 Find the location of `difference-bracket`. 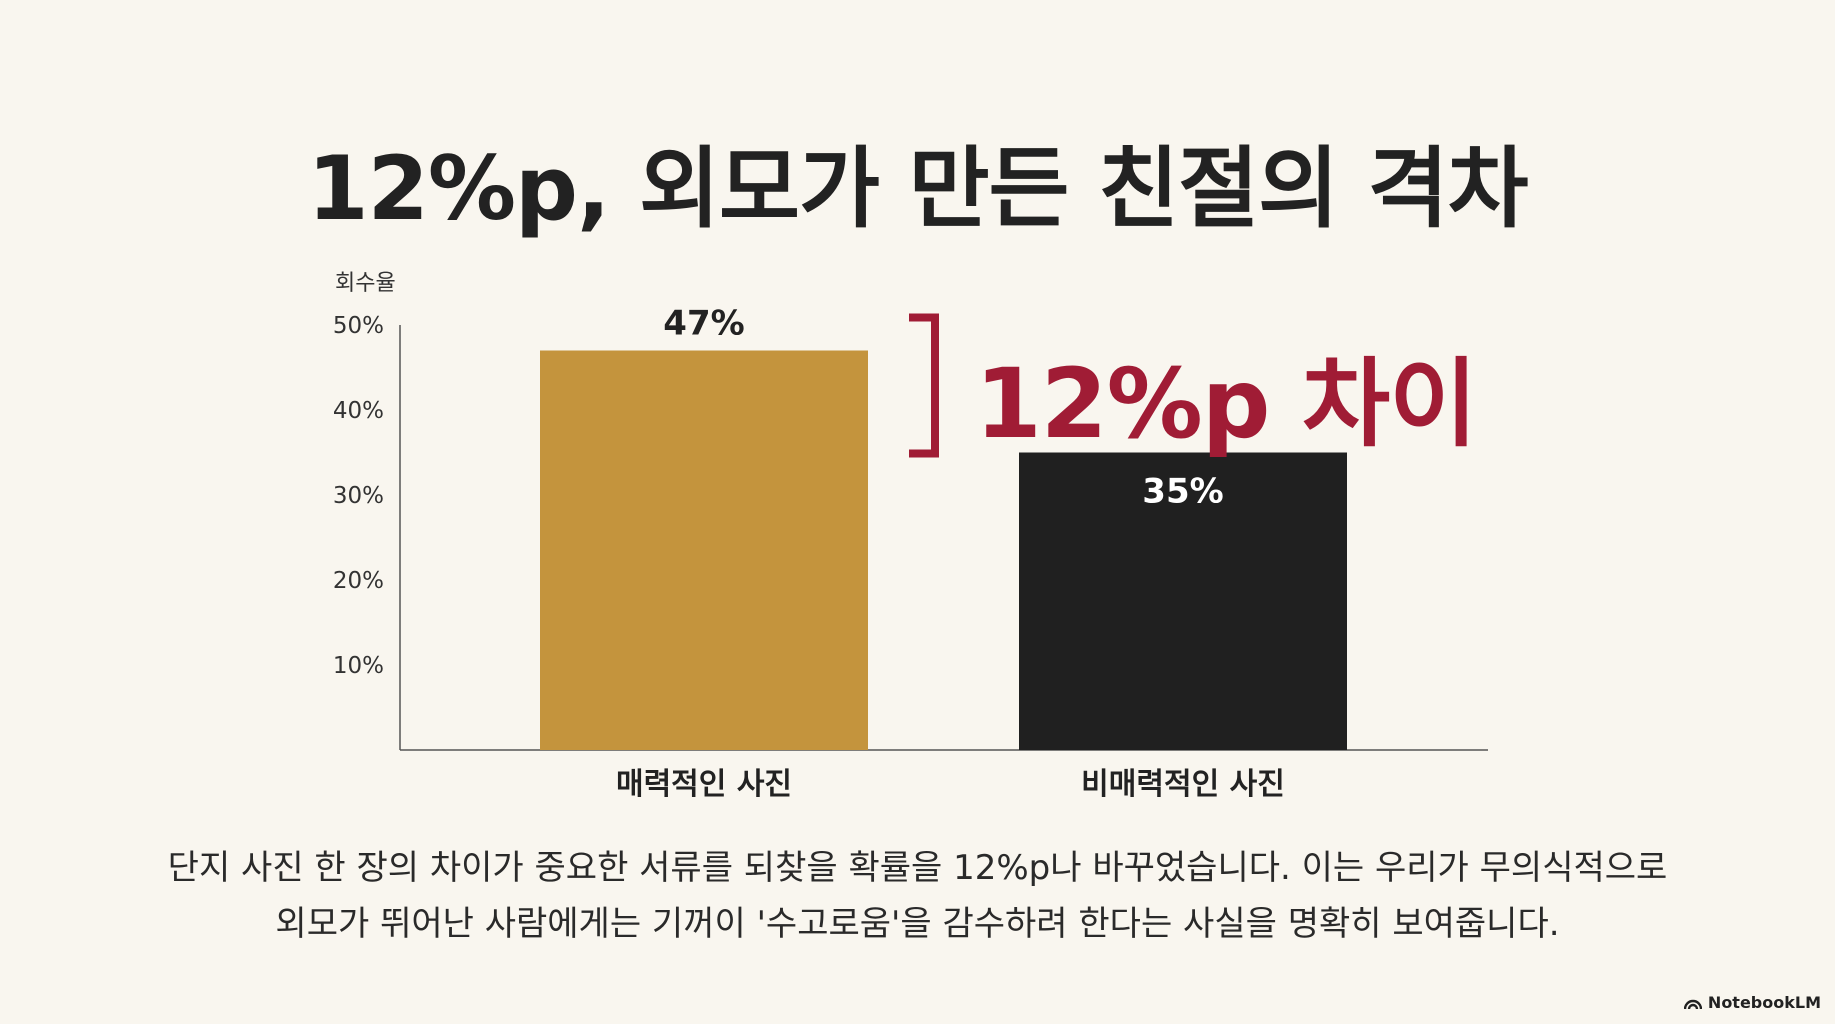

difference-bracket is located at coordinates (924, 385).